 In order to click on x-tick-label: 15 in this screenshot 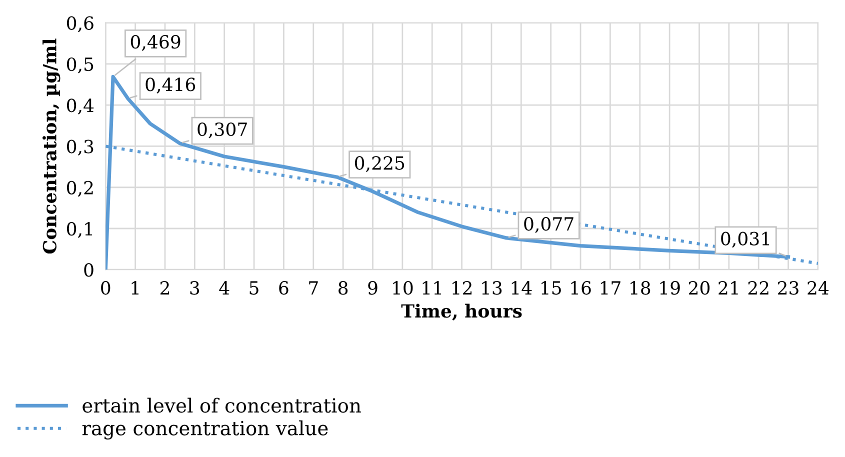, I will do `click(551, 288)`.